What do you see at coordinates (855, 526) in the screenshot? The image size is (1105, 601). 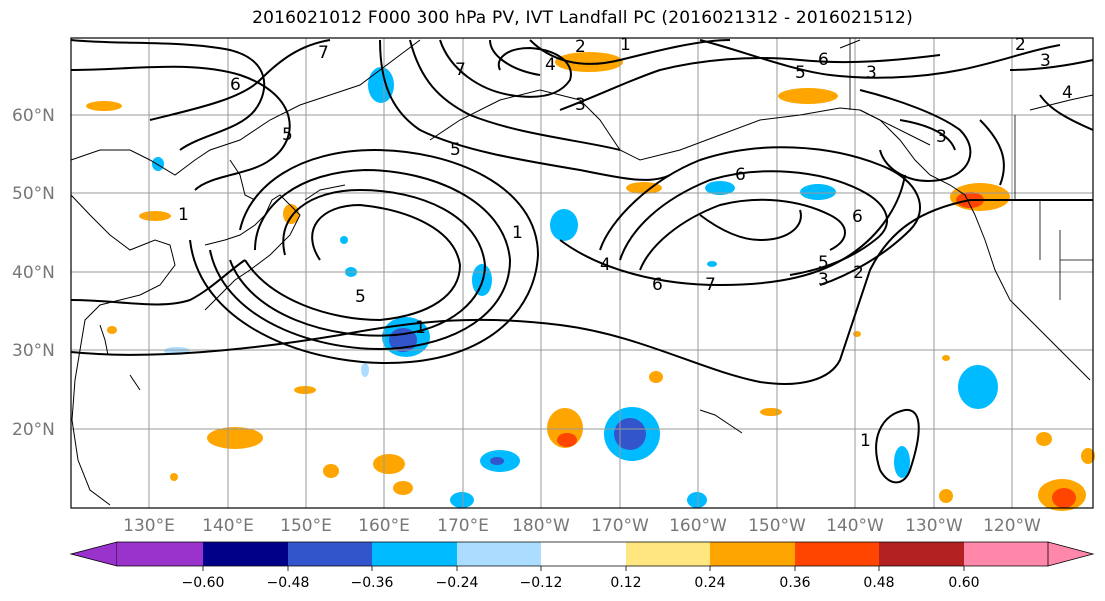 I see `lon-label: 140°W` at bounding box center [855, 526].